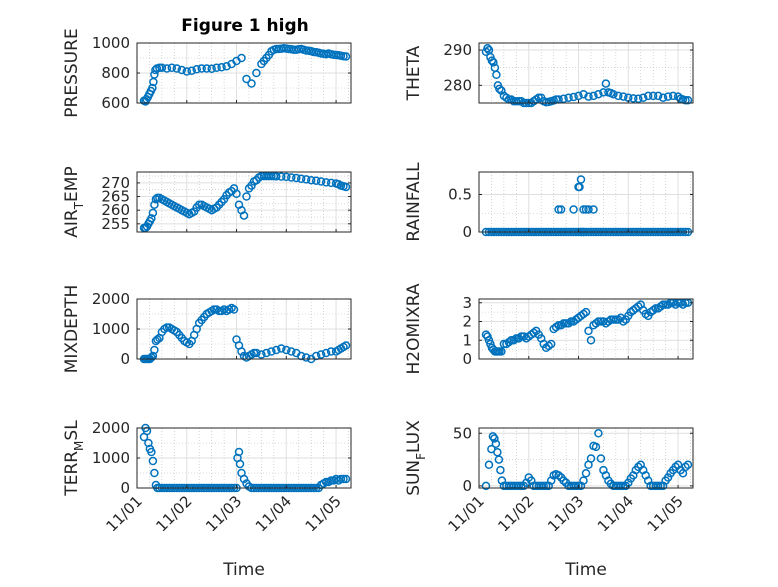  I want to click on y-tick-label: 0.5, so click(460, 195).